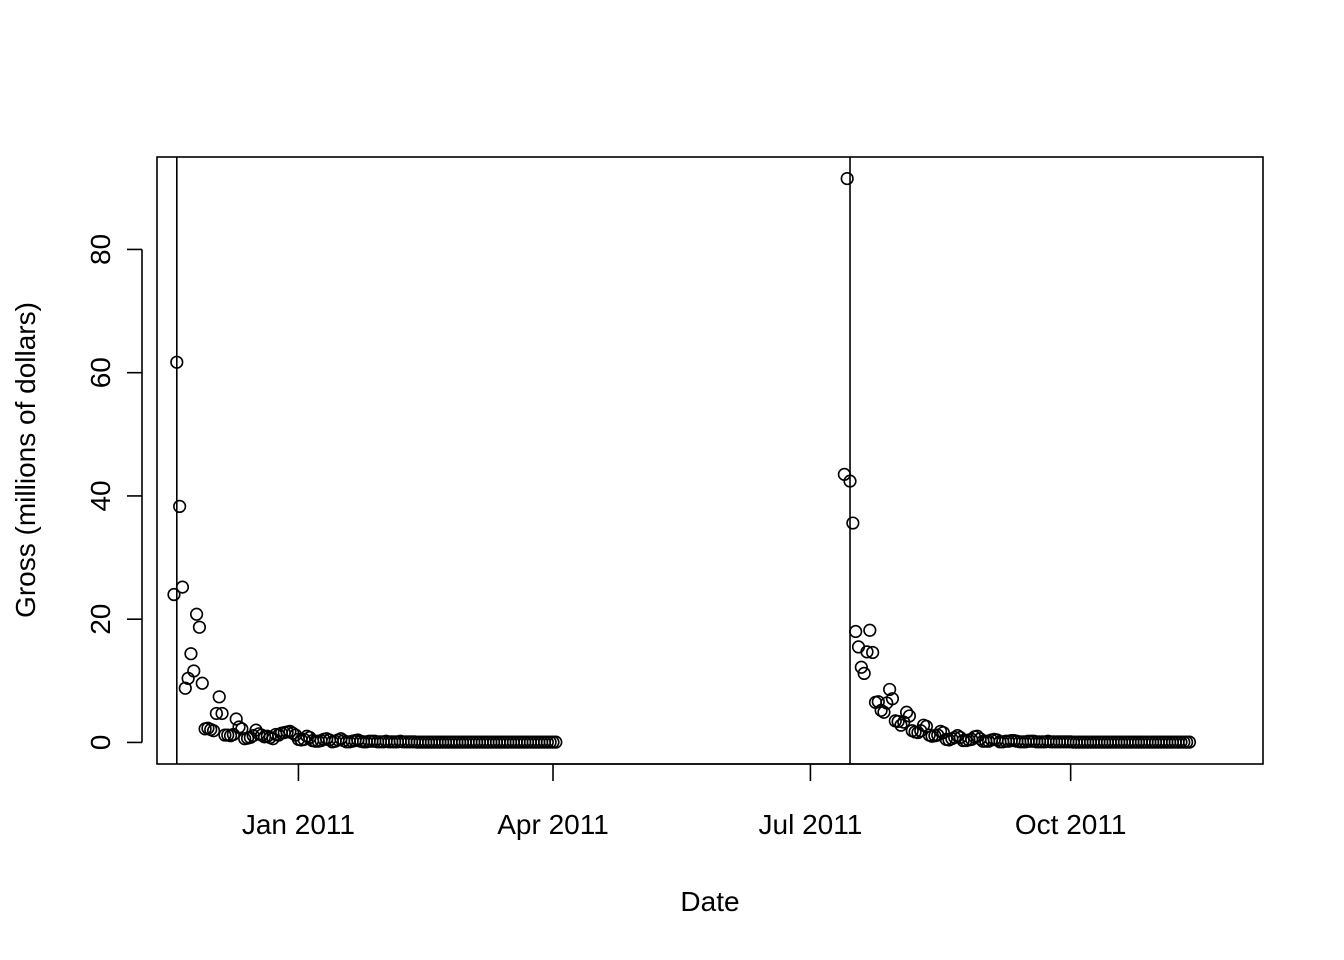 This screenshot has height=960, width=1344. Describe the element at coordinates (811, 824) in the screenshot. I see `x-tick-label-3: Jul 2011` at that location.